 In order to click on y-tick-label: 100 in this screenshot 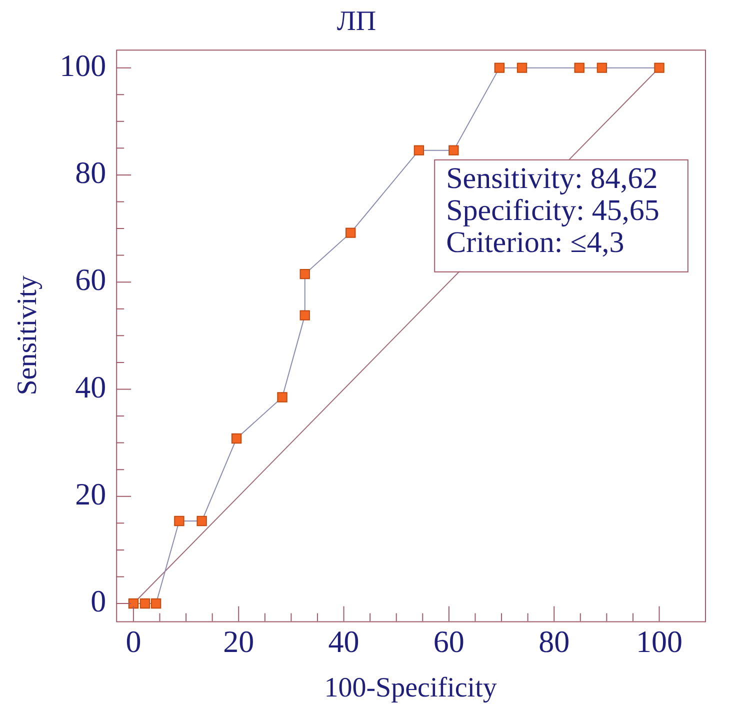, I will do `click(83, 65)`.